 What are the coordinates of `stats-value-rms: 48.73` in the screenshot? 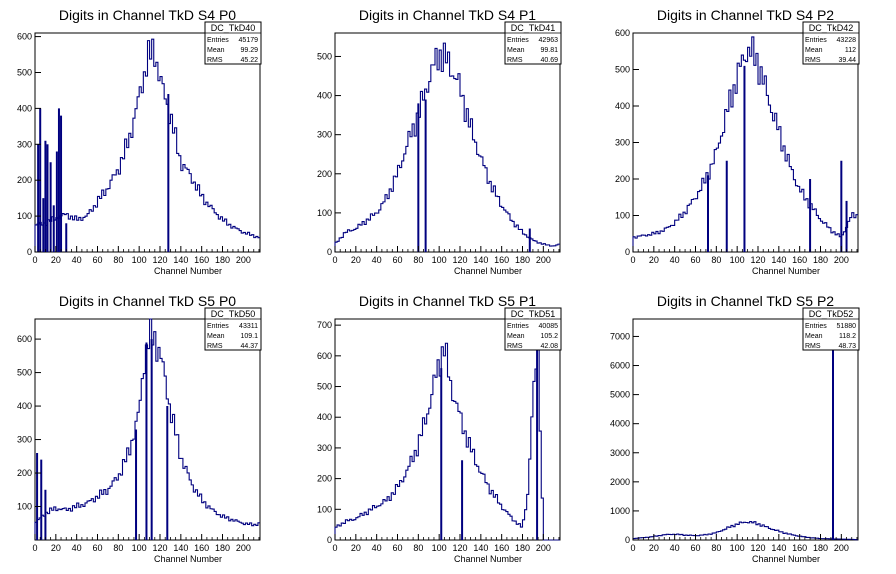 It's located at (847, 346).